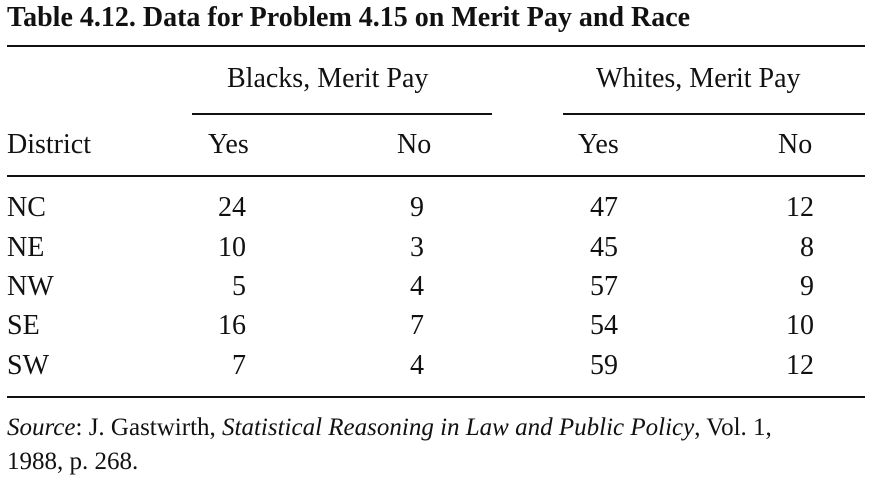 The image size is (870, 478). What do you see at coordinates (49, 144) in the screenshot?
I see `column-header-district: District` at bounding box center [49, 144].